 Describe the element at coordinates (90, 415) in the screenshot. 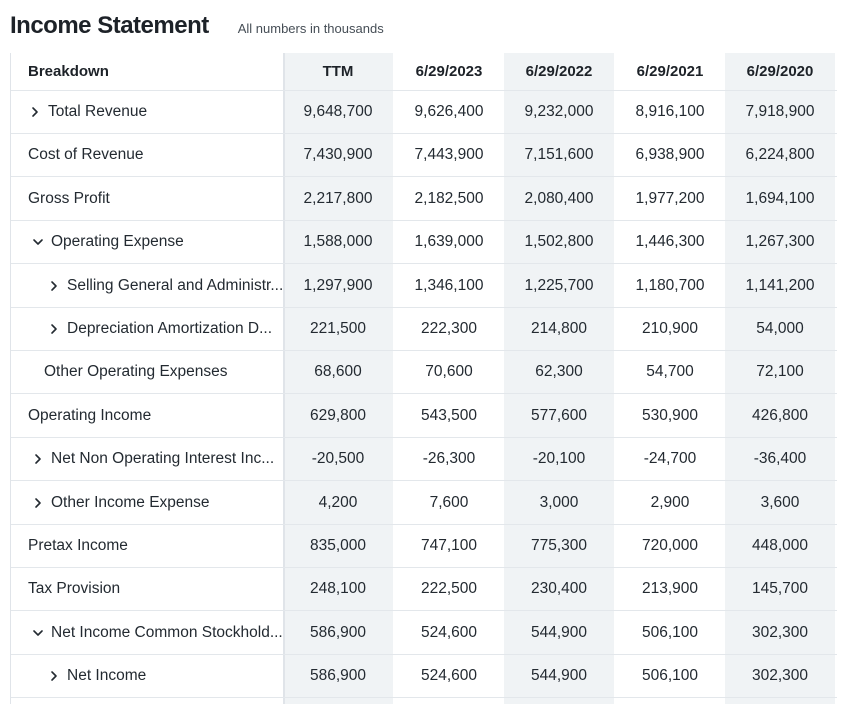

I see `row-label-text: Operating Income` at that location.